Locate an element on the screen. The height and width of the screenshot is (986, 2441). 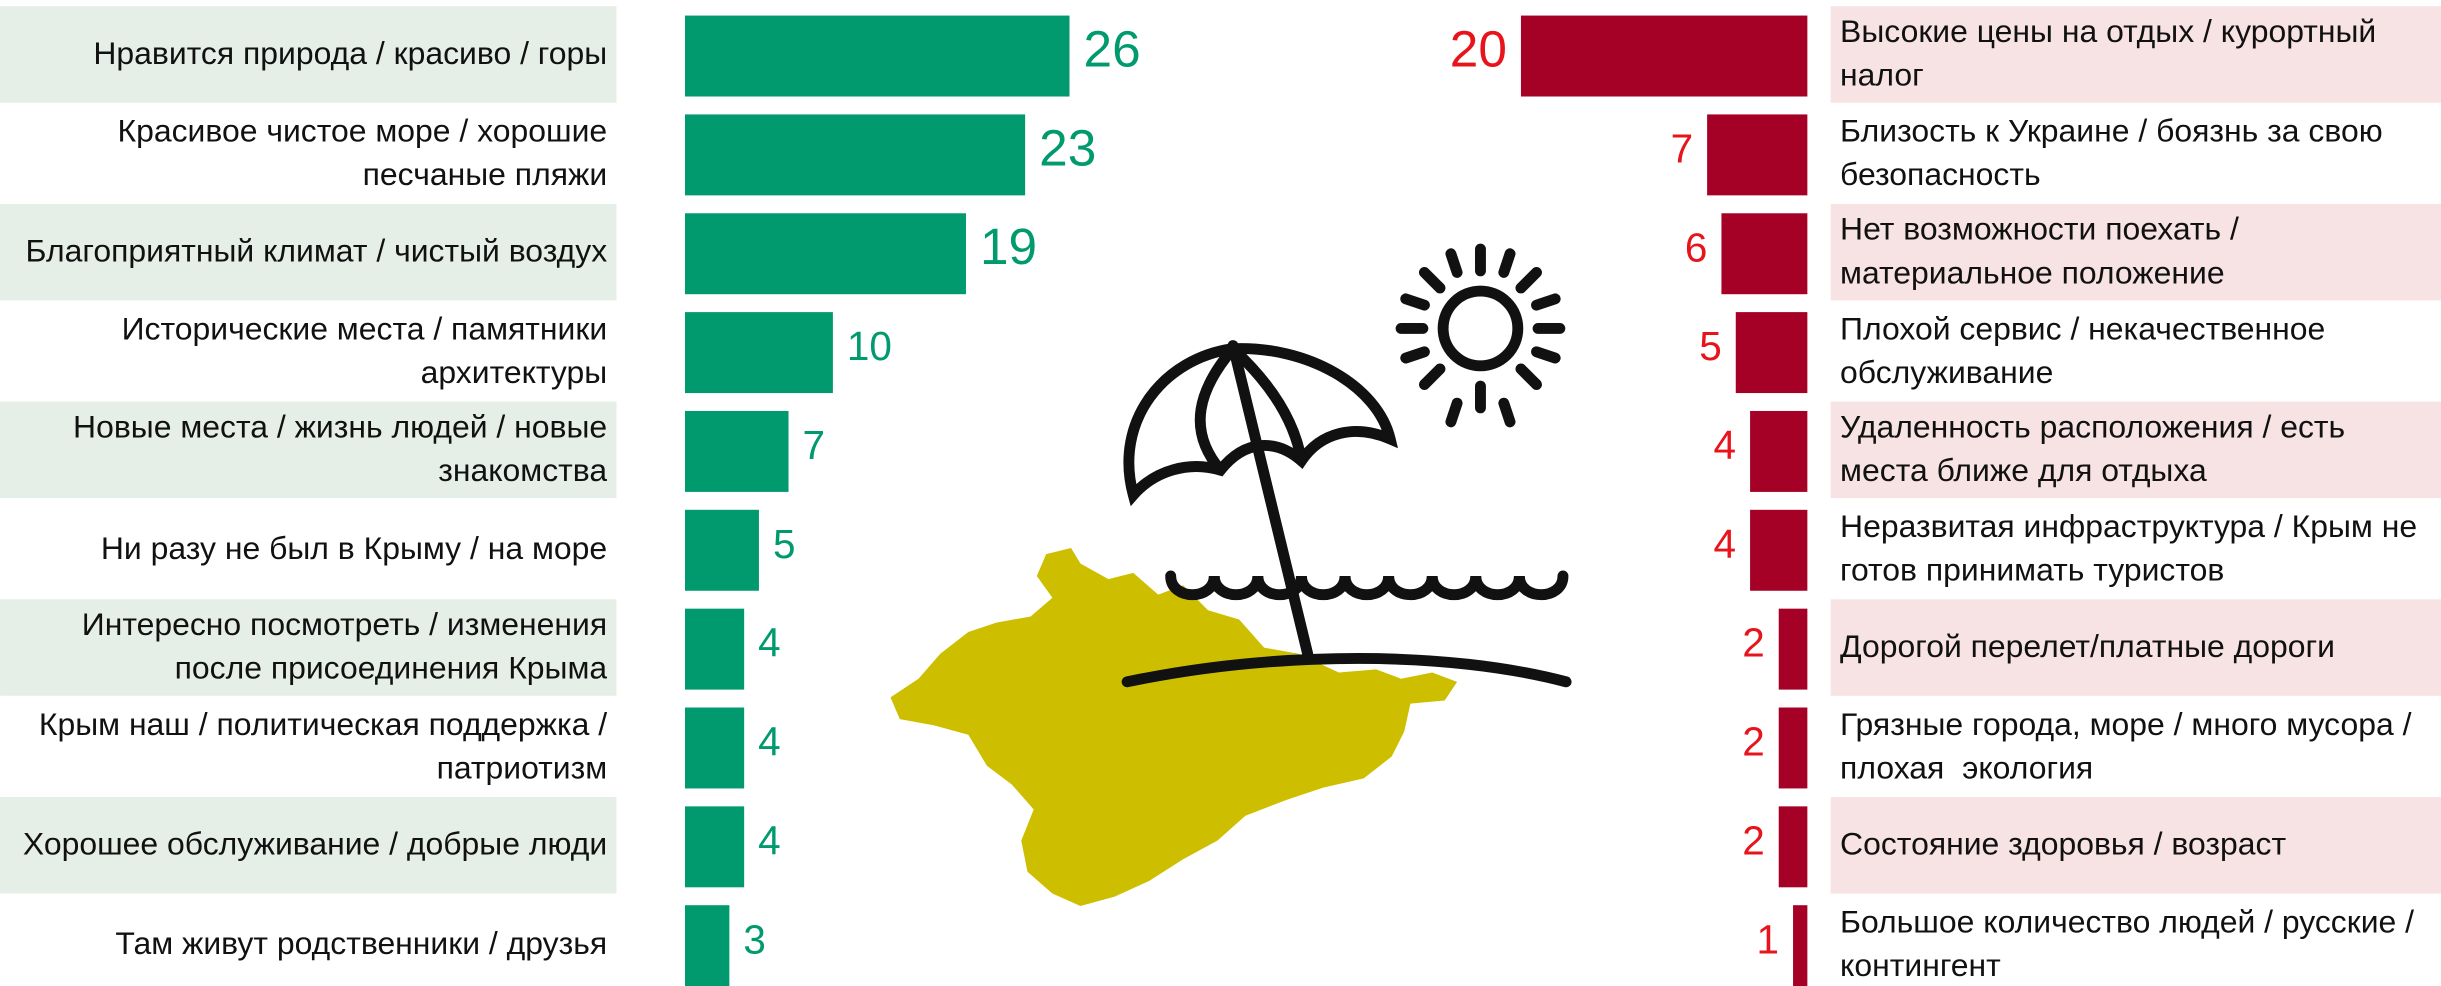
label-box: Нравится природа / красиво / горы is located at coordinates (350, 53).